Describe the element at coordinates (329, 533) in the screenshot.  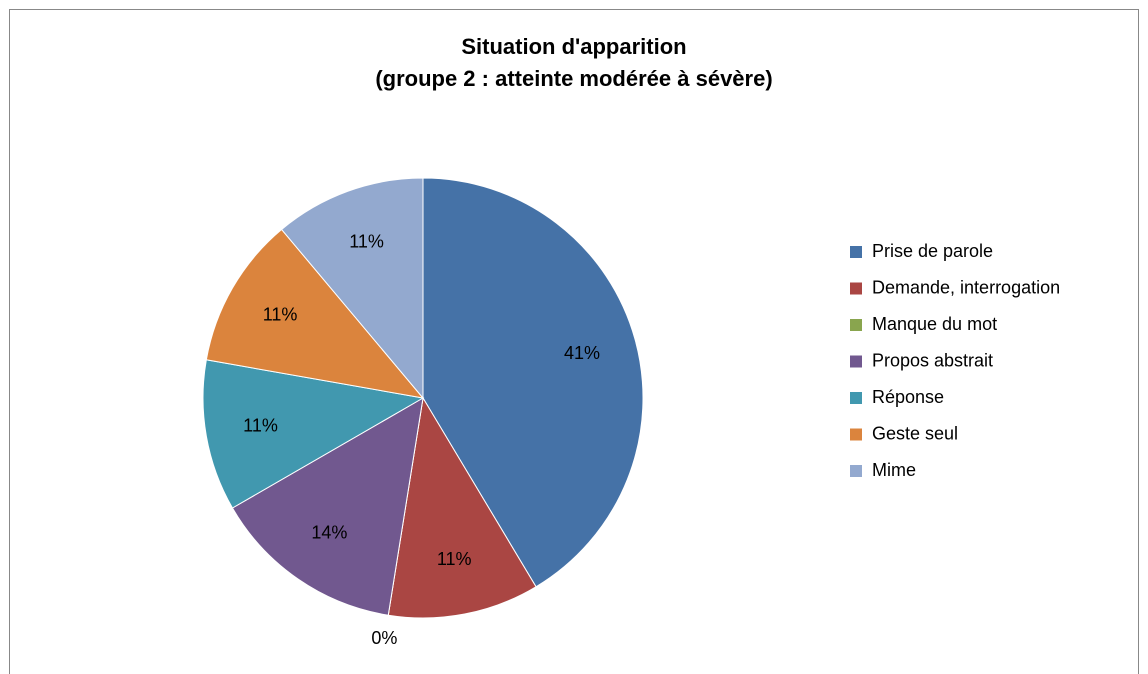
I see `data-label: 14%` at that location.